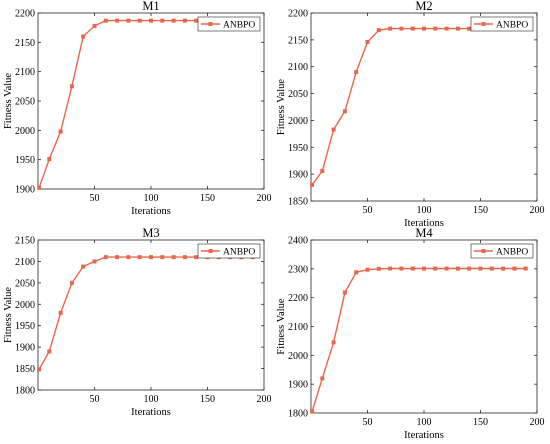 The height and width of the screenshot is (444, 550). I want to click on plot-frame, so click(151, 315).